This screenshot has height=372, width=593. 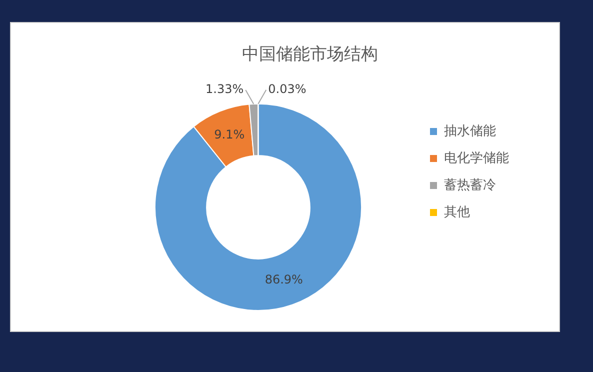 I want to click on legend-label: 电化学储能, so click(x=476, y=158).